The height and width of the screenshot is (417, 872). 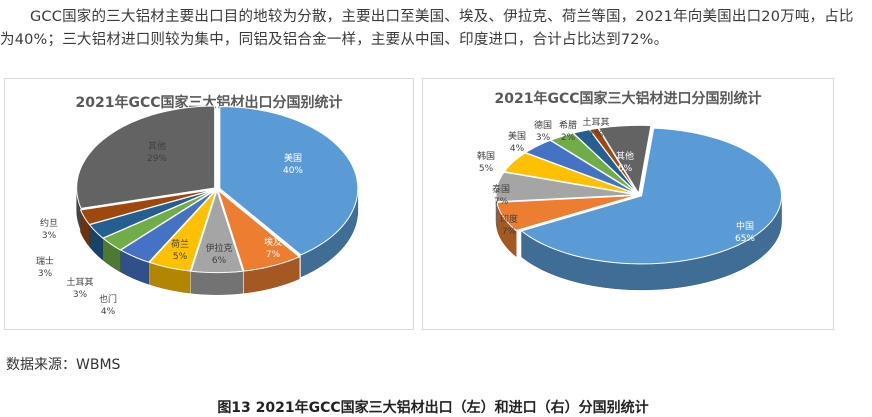 I want to click on slice-埃及, so click(x=259, y=230).